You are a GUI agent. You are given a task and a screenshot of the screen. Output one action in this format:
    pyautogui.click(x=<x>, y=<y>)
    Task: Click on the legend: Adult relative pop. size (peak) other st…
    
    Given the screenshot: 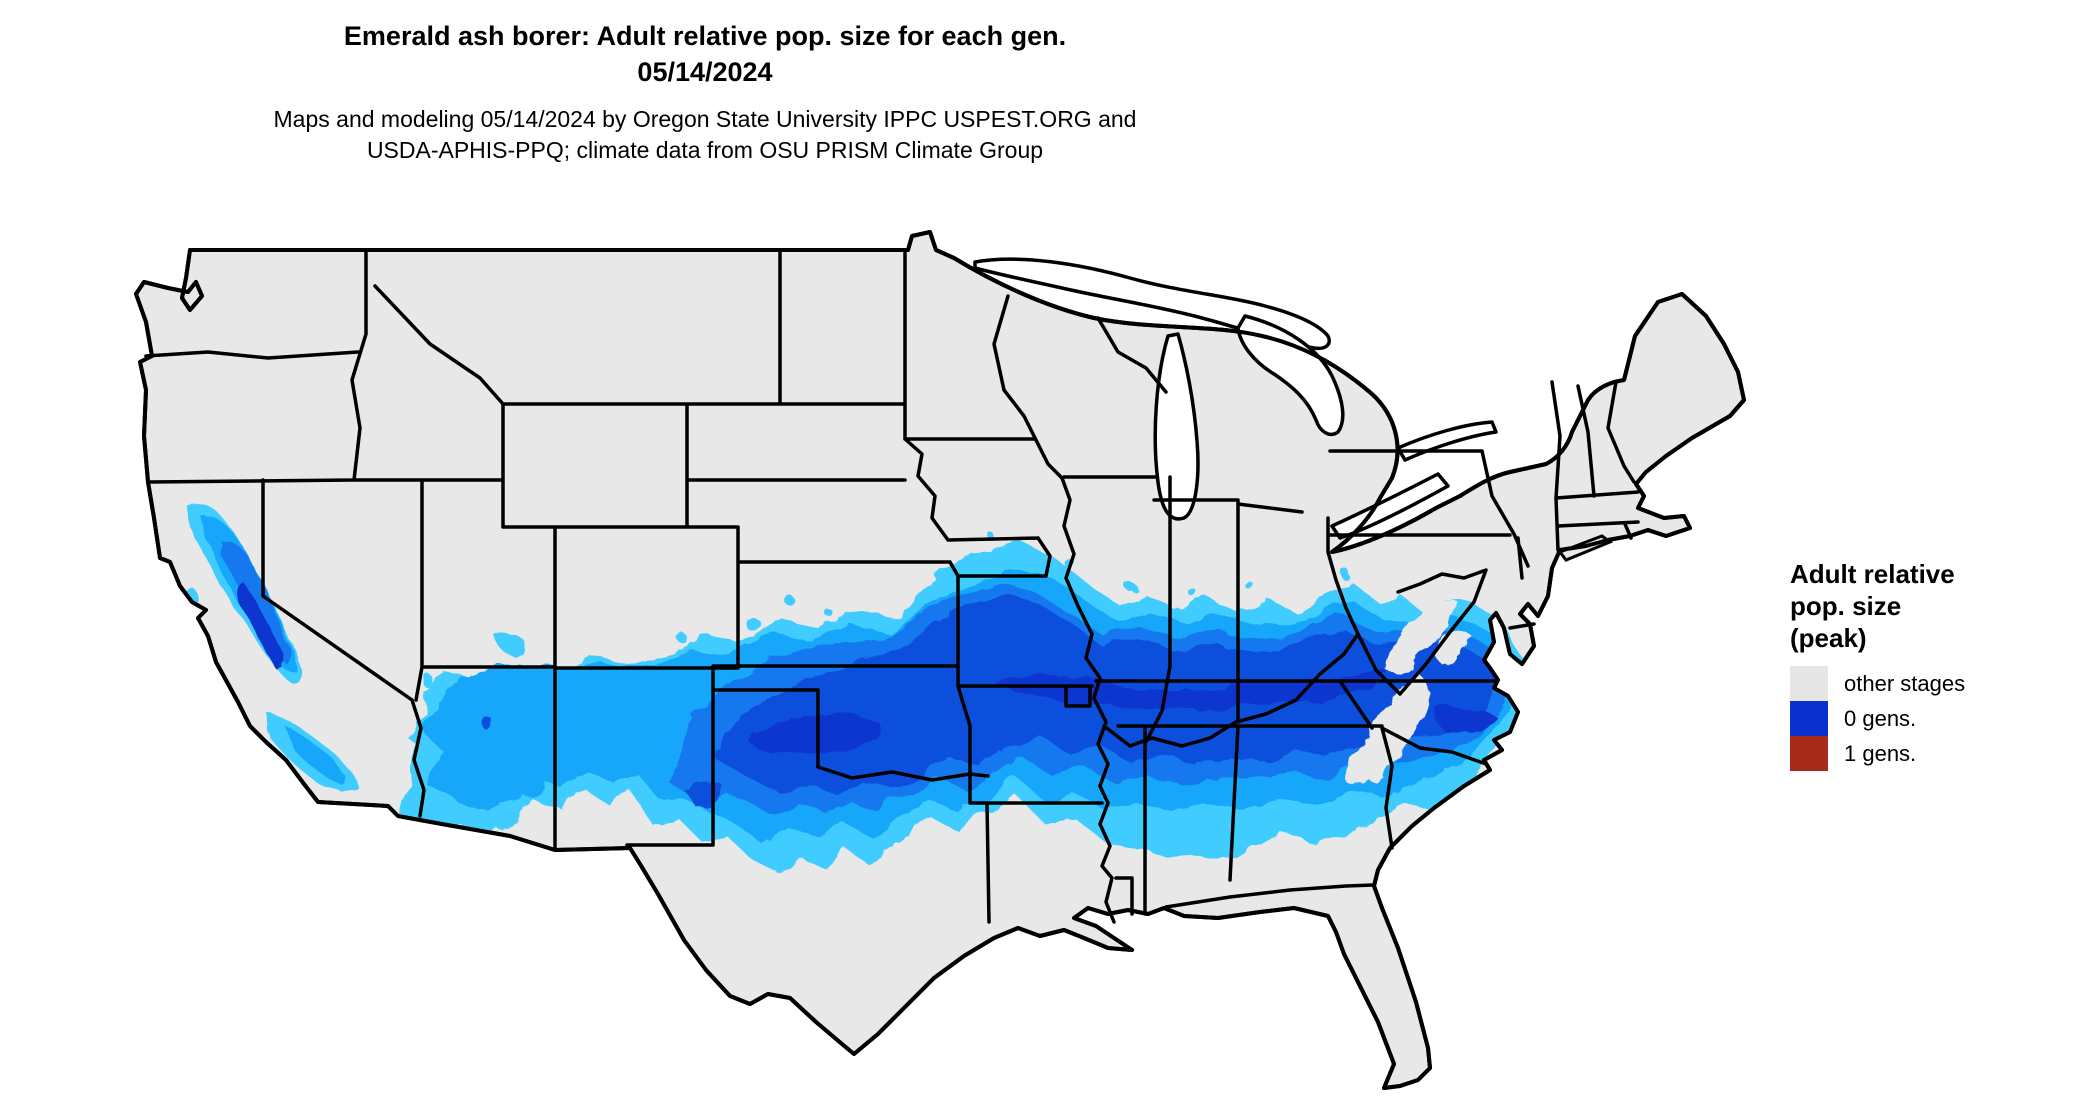 What is the action you would take?
    pyautogui.click(x=1940, y=664)
    